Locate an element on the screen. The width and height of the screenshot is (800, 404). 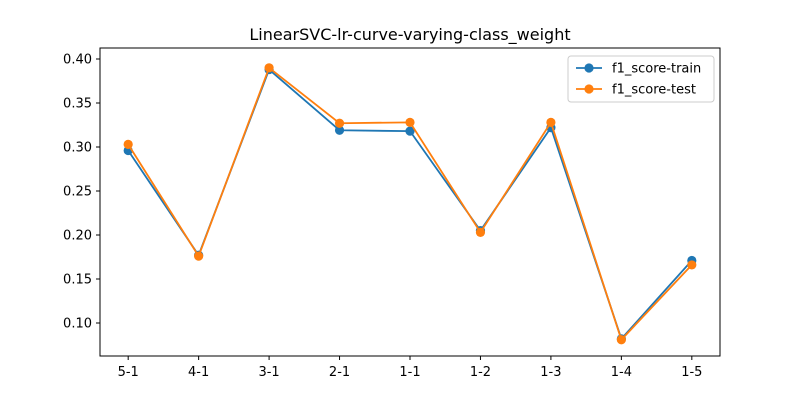
legend-entry: f1_score-test is located at coordinates (636, 90).